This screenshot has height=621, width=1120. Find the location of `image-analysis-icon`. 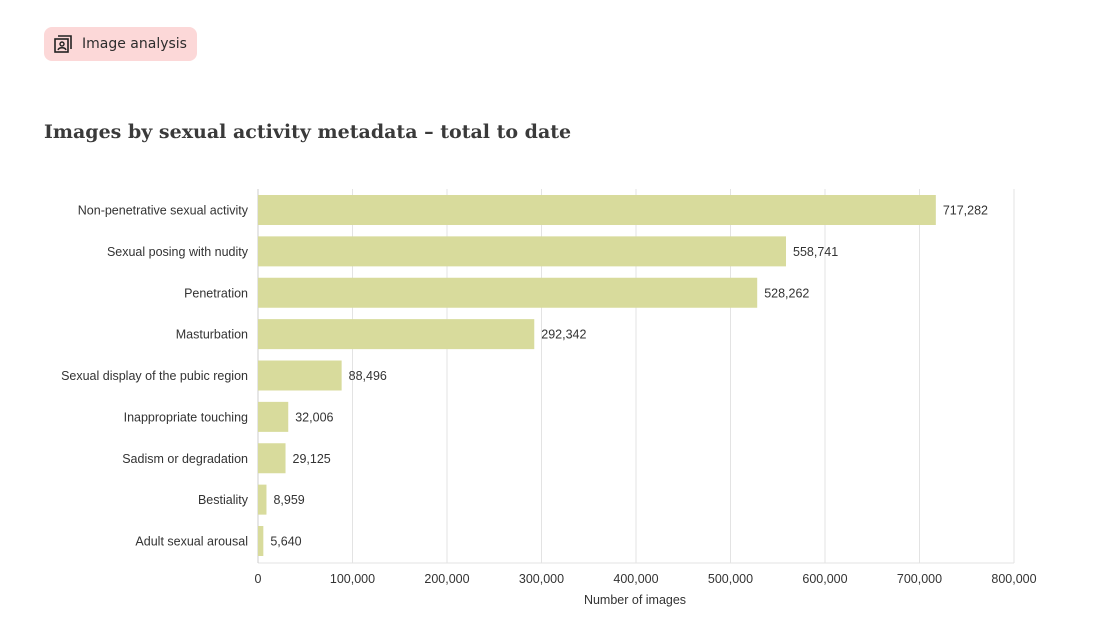

image-analysis-icon is located at coordinates (63, 44).